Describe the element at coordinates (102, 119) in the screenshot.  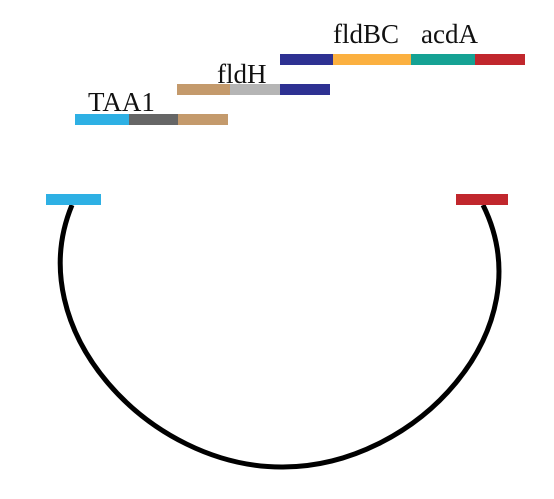
I see `segment-taa1-blue` at that location.